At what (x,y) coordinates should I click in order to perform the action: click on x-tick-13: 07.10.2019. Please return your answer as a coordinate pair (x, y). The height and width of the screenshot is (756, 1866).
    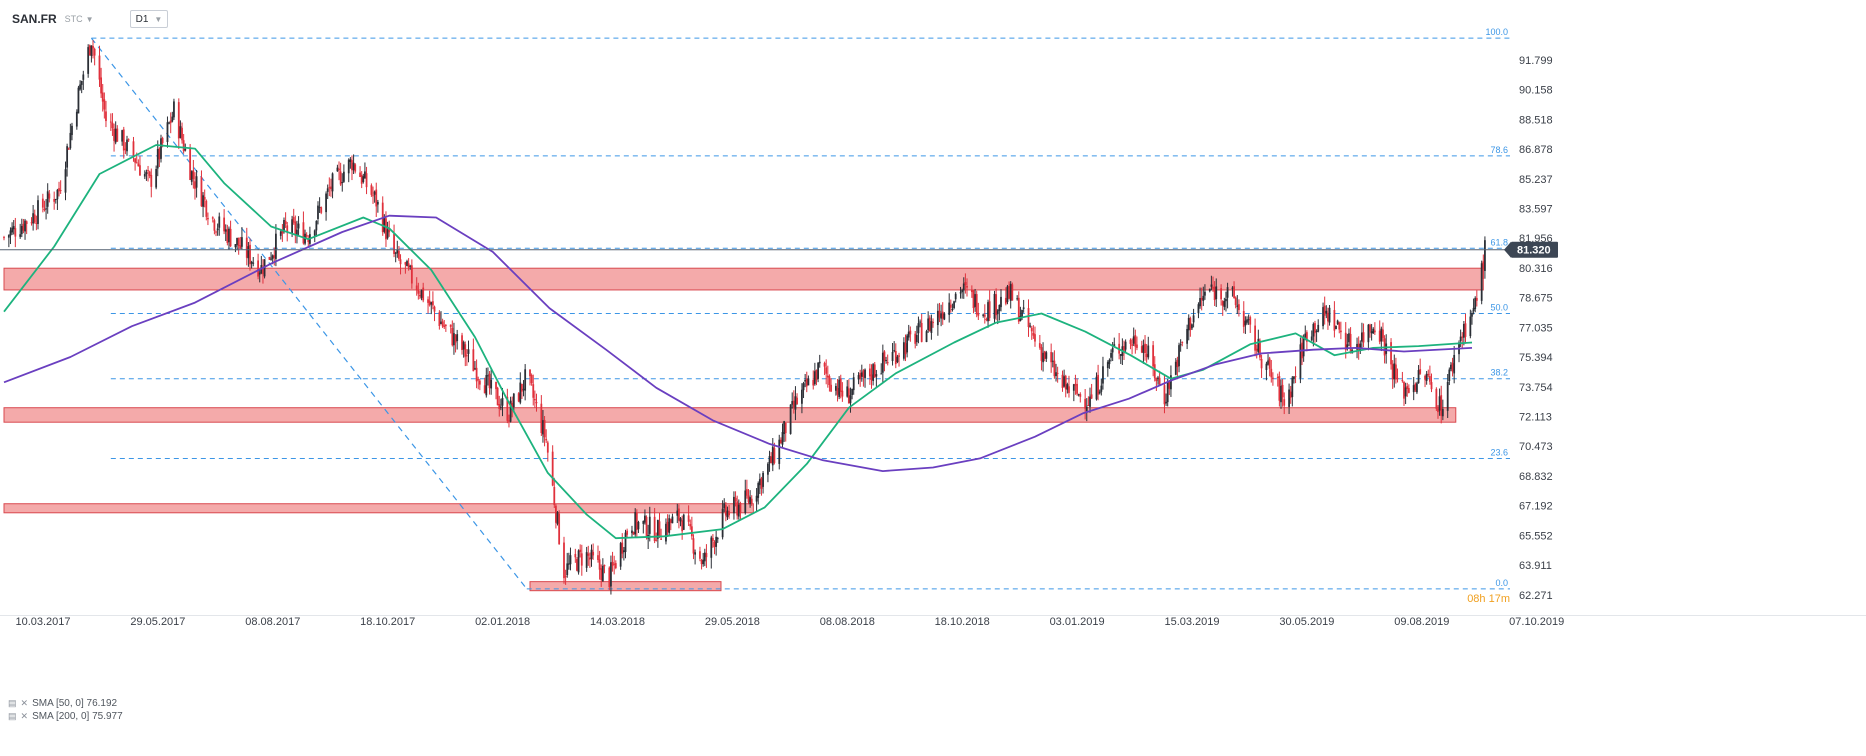
    Looking at the image, I should click on (1536, 622).